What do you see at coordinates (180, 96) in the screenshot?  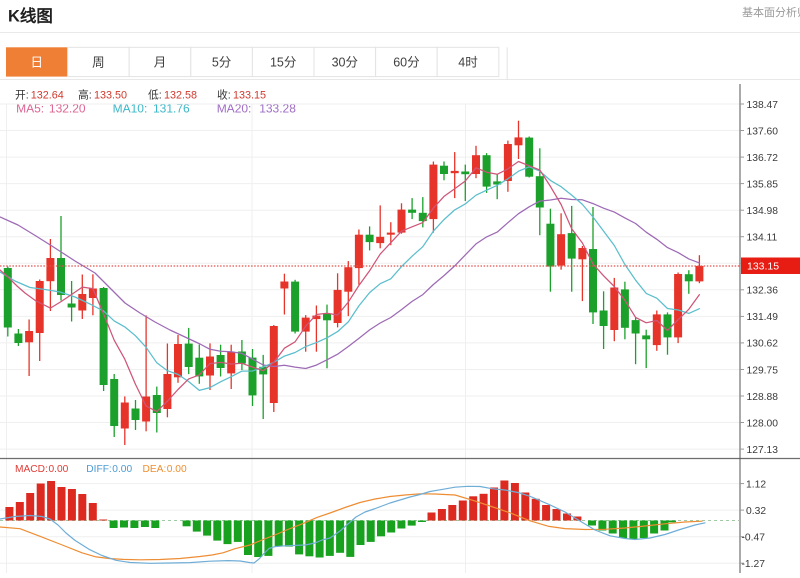 I see `svg-text: 132.58` at bounding box center [180, 96].